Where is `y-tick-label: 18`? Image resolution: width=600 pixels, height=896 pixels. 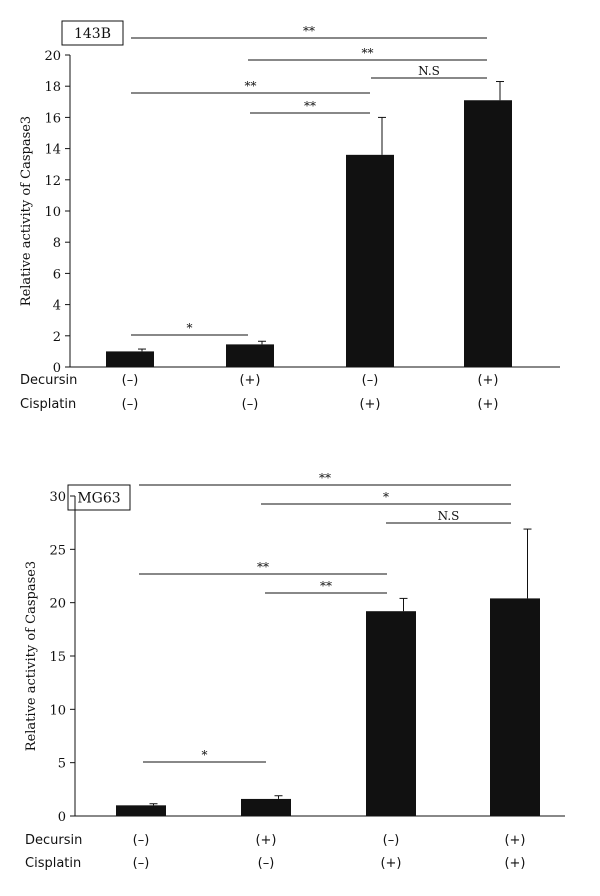
y-tick-label: 18 is located at coordinates (52, 87).